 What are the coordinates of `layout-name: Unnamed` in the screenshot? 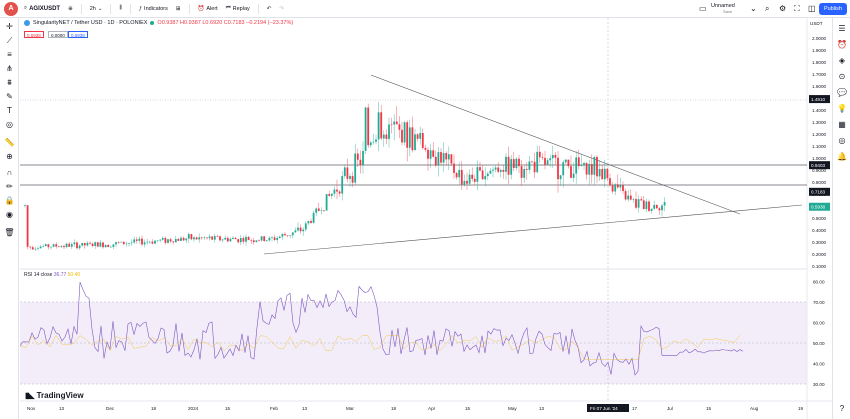 It's located at (723, 6).